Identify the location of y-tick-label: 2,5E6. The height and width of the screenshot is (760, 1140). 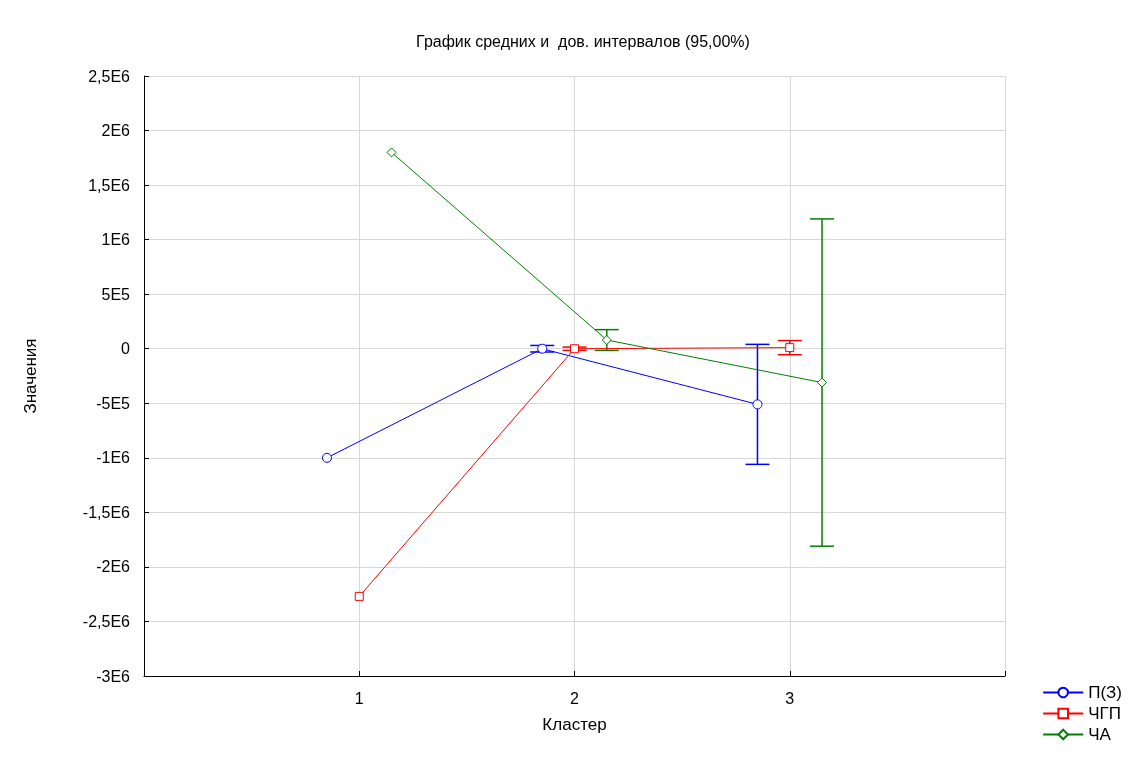
(109, 76).